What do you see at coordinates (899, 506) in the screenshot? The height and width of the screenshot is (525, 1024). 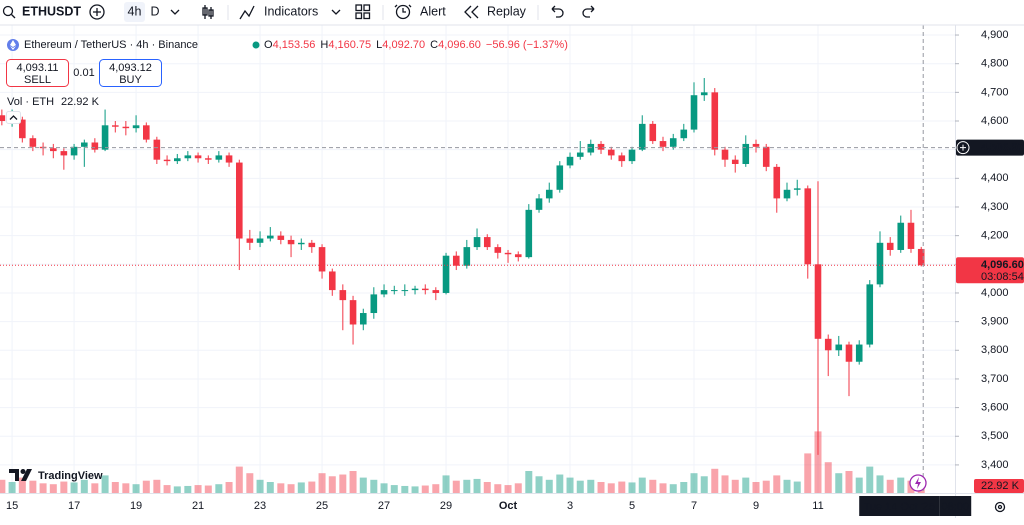 I see `crosshair-date-box` at bounding box center [899, 506].